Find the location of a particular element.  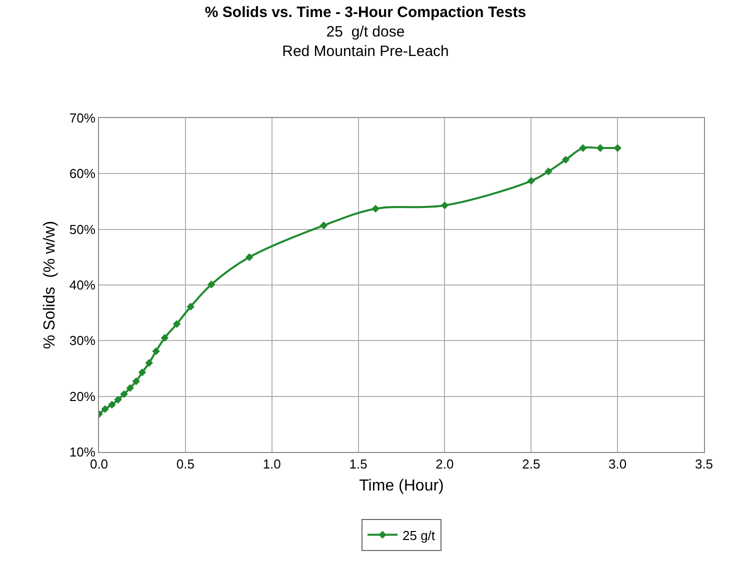

x-tick-label: 1.5 is located at coordinates (358, 464).